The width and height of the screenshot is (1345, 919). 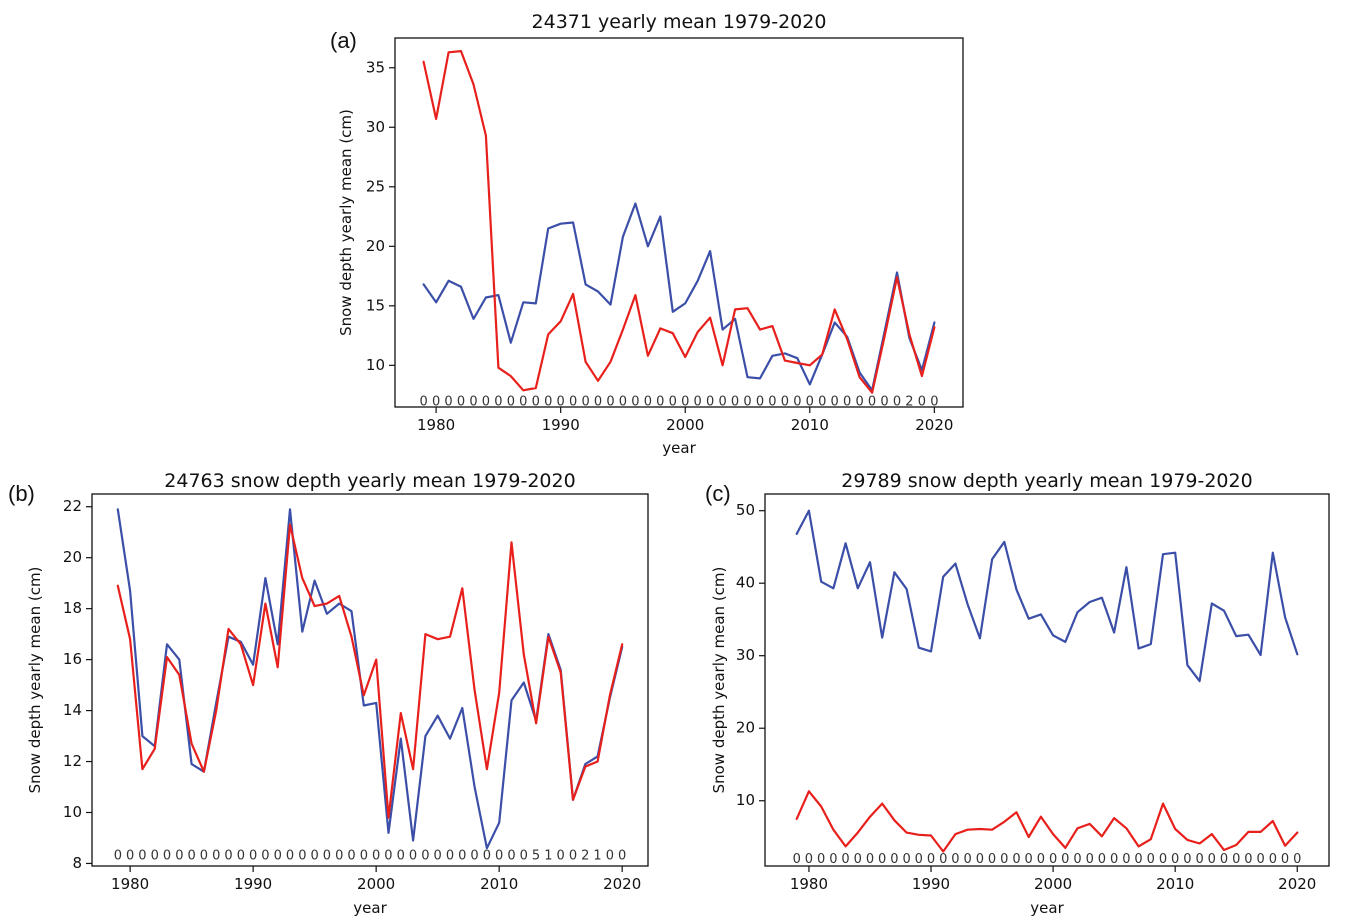 What do you see at coordinates (77, 863) in the screenshot?
I see `y-tick-label: 8` at bounding box center [77, 863].